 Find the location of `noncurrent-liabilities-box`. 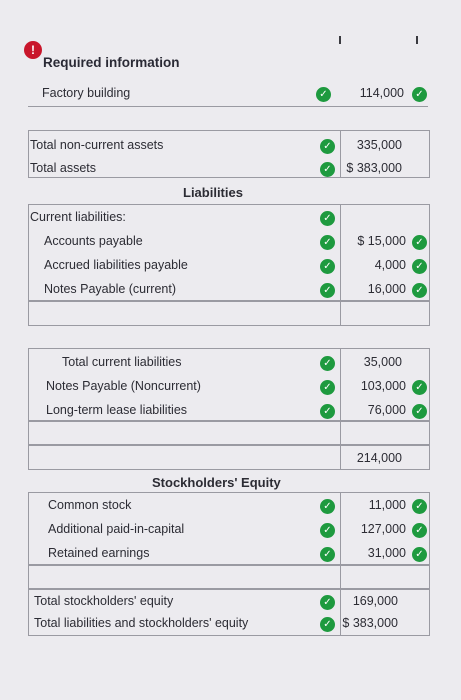

noncurrent-liabilities-box is located at coordinates (229, 385).